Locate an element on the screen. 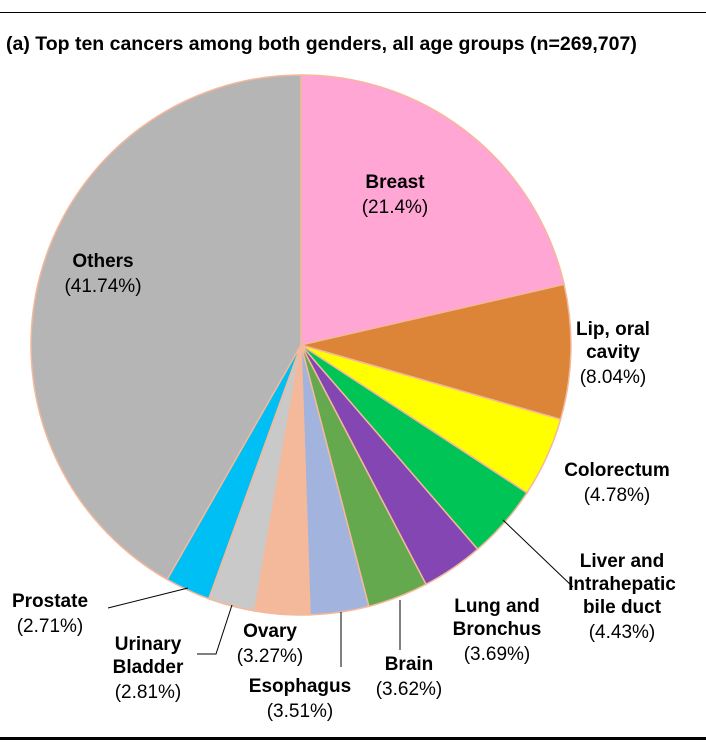 This screenshot has height=746, width=706. slice-label-brain: Brain is located at coordinates (409, 664).